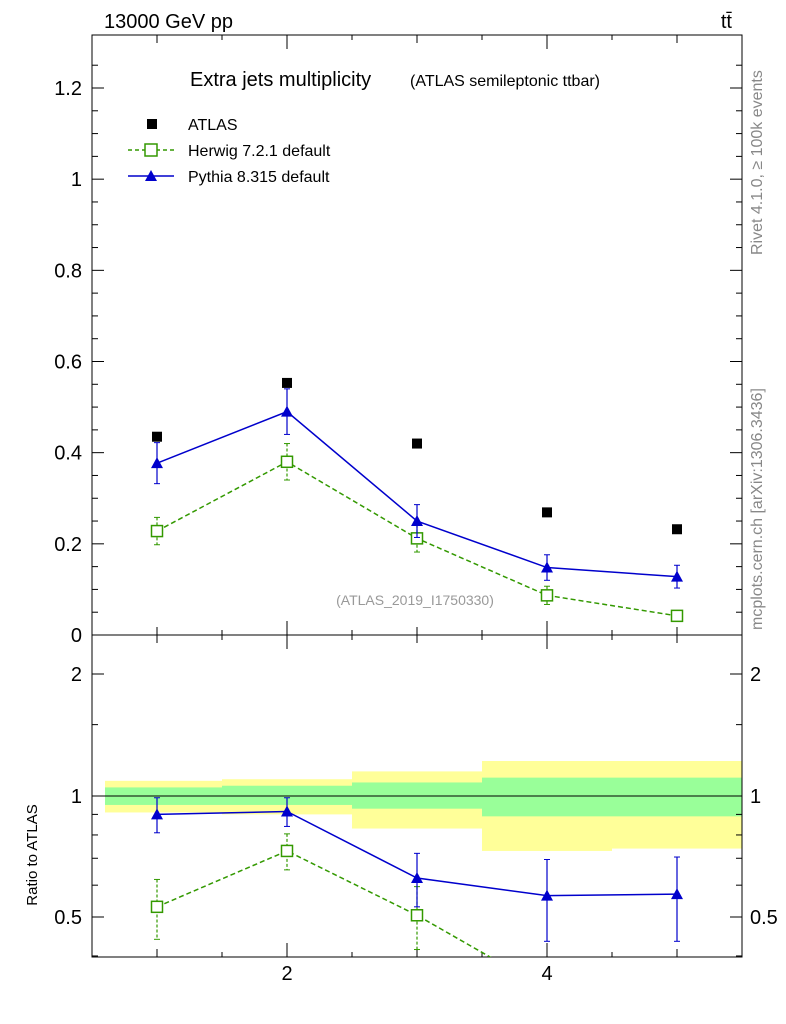 This screenshot has height=1024, width=786. Describe the element at coordinates (757, 509) in the screenshot. I see `source-label: mcplots.cern.ch [arXiv:1306.3436]` at that location.